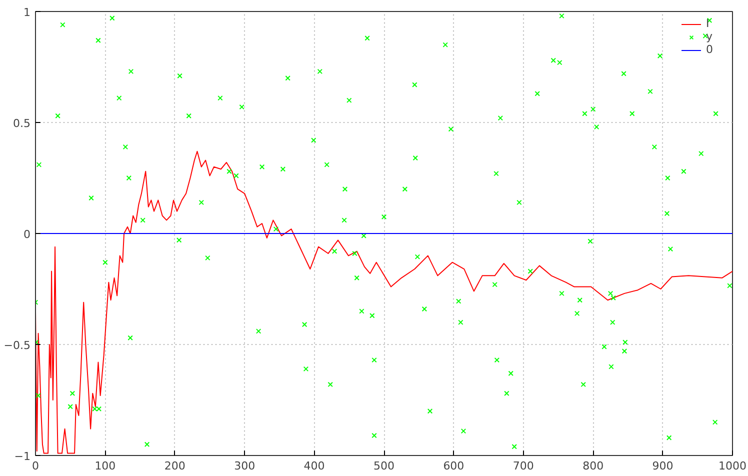 This screenshot has height=476, width=748. Describe the element at coordinates (732, 466) in the screenshot. I see `x-tick-label: 1000` at that location.